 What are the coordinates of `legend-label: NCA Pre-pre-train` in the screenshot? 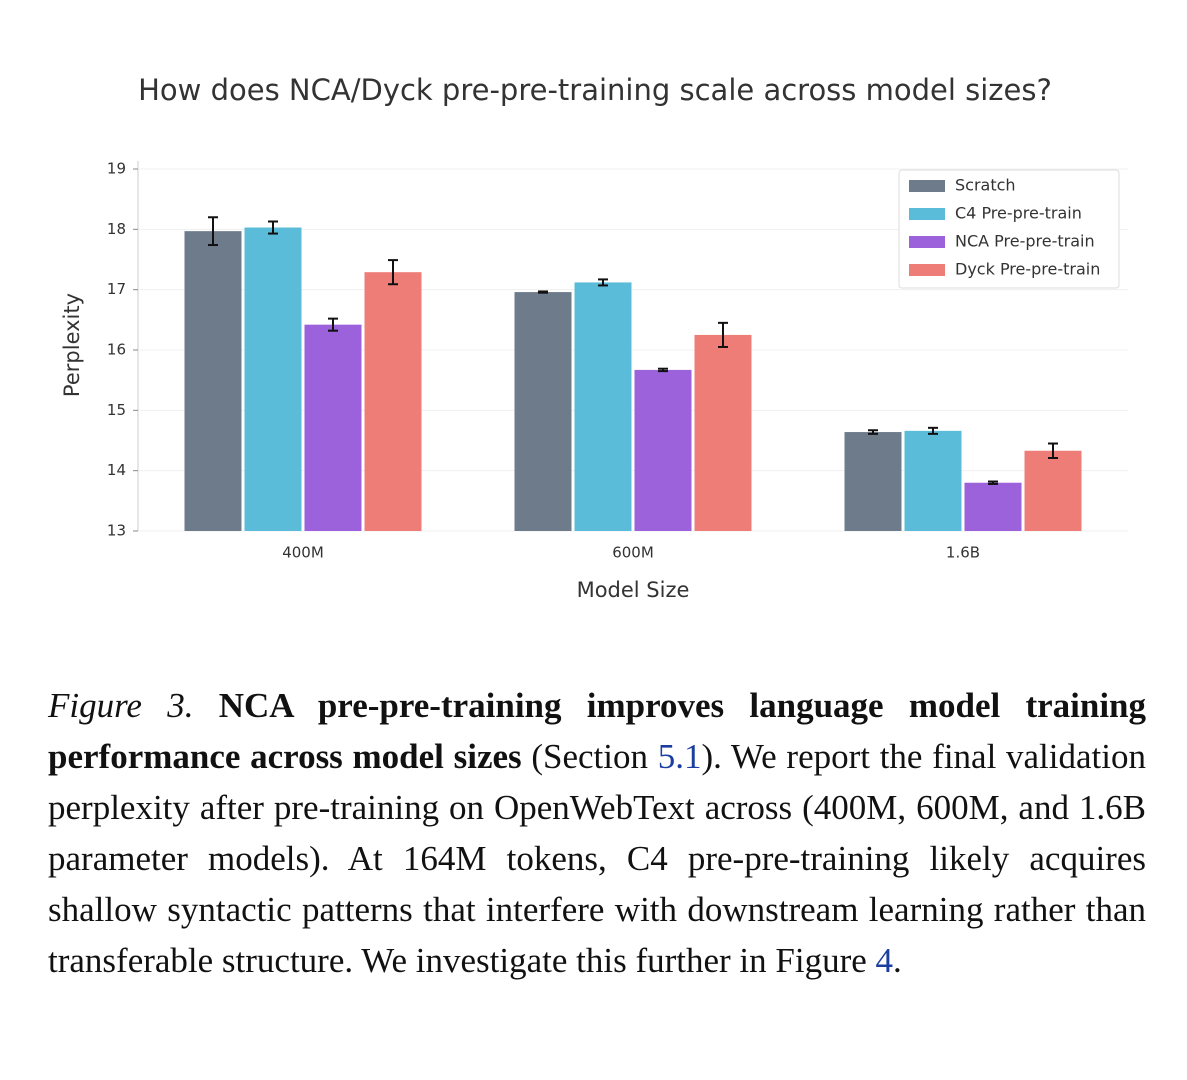 It's located at (1025, 241).